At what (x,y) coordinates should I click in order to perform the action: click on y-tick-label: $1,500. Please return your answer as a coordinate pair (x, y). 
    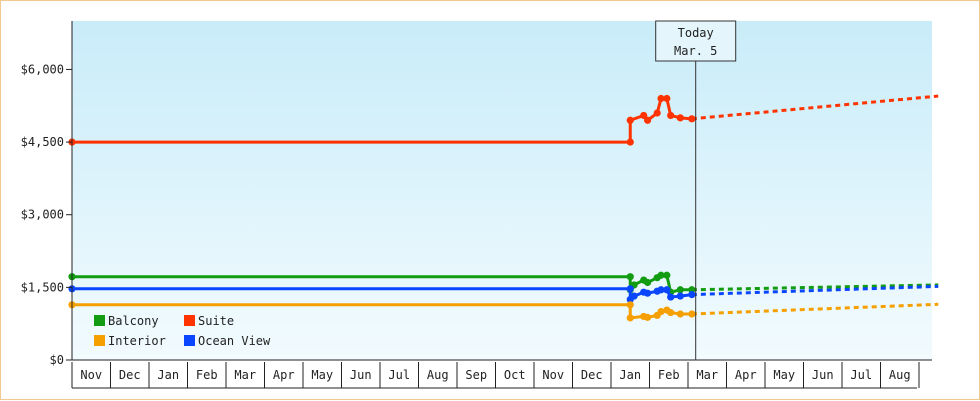
    Looking at the image, I should click on (42, 287).